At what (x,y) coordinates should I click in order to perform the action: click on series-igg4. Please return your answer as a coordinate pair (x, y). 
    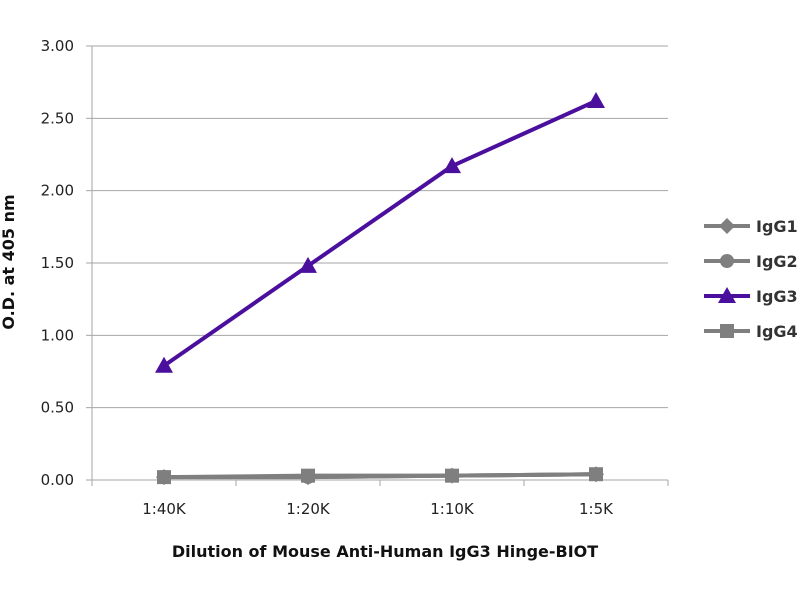
    Looking at the image, I should click on (380, 476).